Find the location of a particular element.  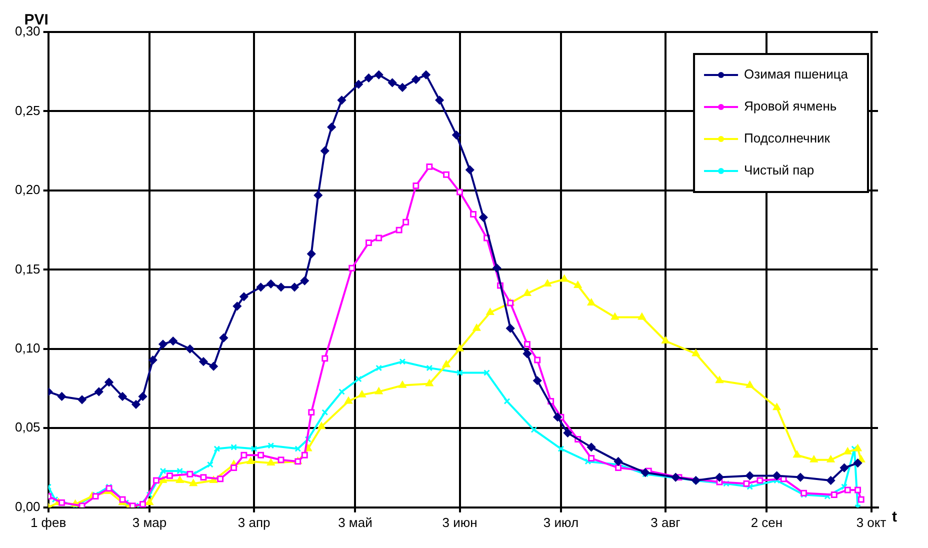

x-axis-title: t is located at coordinates (894, 517).